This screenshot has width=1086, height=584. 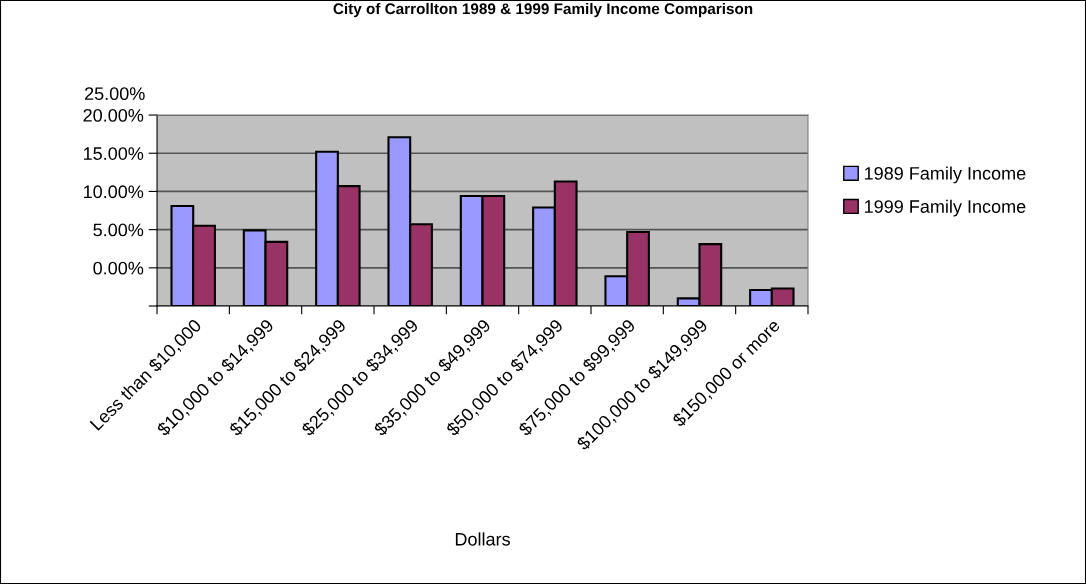 What do you see at coordinates (113, 115) in the screenshot?
I see `y-tick-label: 20.00%` at bounding box center [113, 115].